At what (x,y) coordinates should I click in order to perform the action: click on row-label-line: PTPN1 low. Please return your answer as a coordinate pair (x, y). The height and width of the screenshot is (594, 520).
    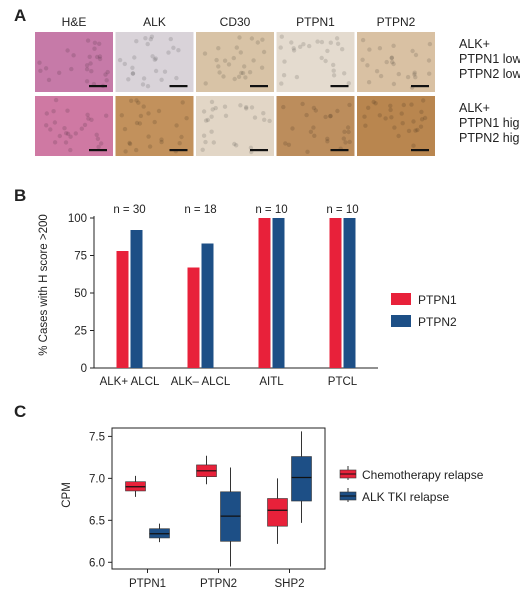
    Looking at the image, I should click on (489, 59).